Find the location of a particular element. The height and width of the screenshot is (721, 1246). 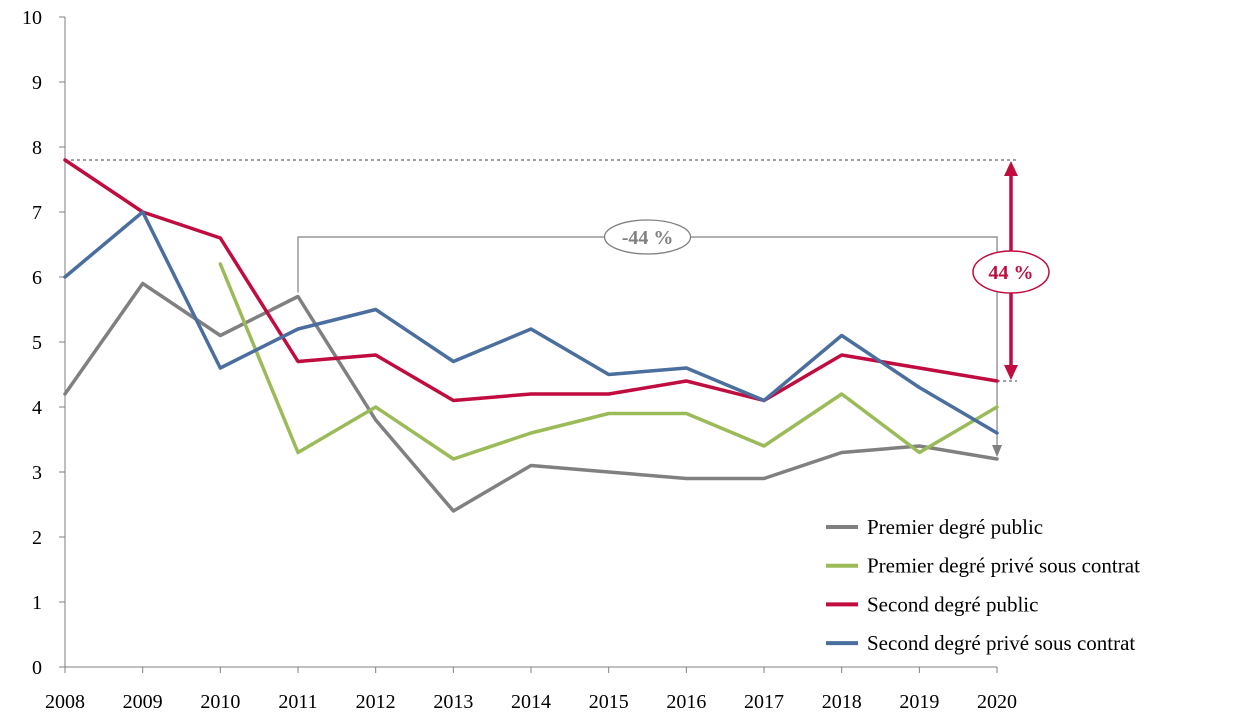

x-tick-label: 2013 is located at coordinates (453, 702).